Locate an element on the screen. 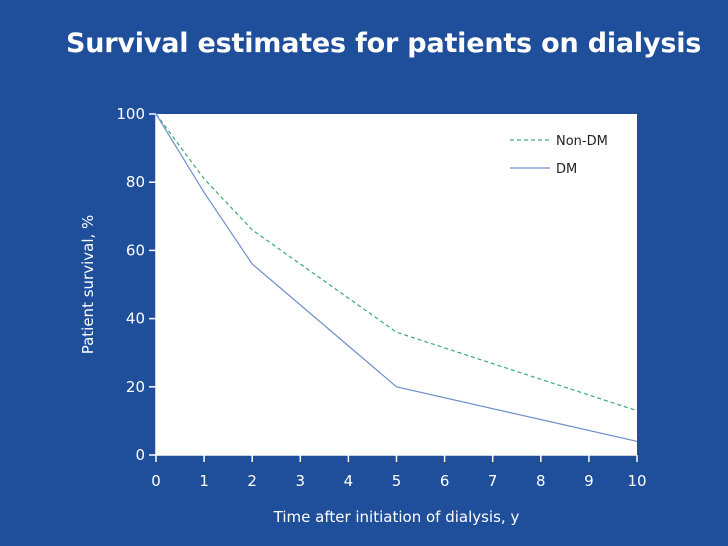 The image size is (728, 546). y-tick-label-40: 40 is located at coordinates (135, 319).